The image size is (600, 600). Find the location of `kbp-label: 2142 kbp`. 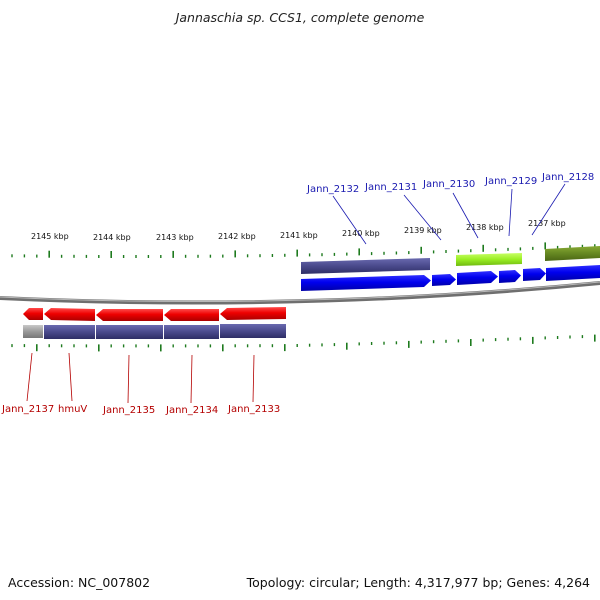

kbp-label: 2142 kbp is located at coordinates (237, 236).